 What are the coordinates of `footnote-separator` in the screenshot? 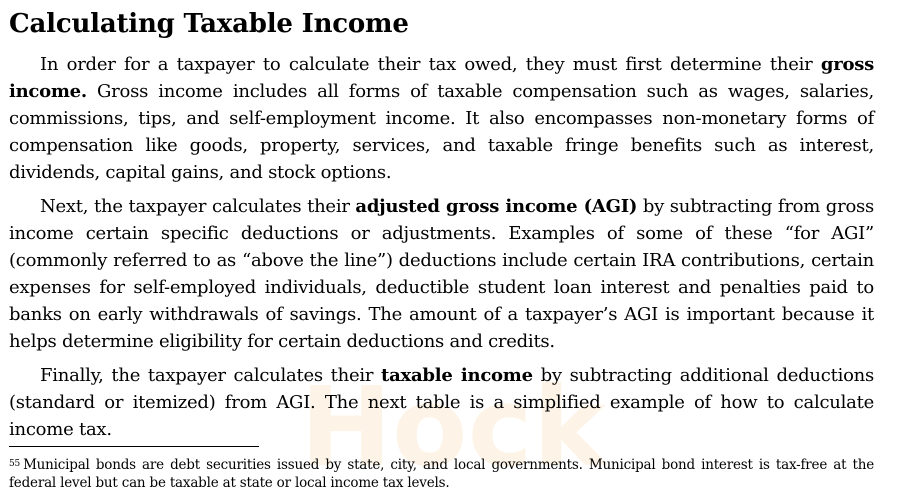 It's located at (134, 446).